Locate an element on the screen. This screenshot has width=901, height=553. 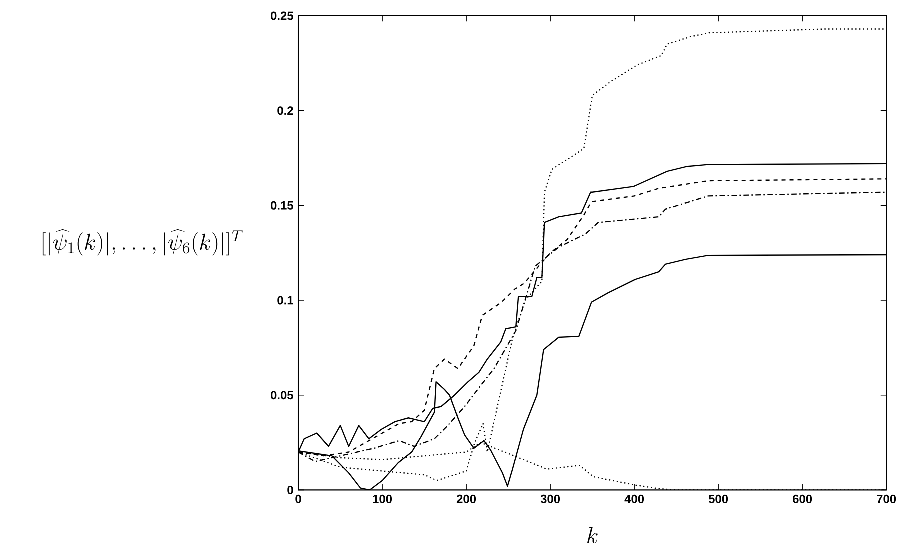
x-tick-label: 400 is located at coordinates (634, 499).